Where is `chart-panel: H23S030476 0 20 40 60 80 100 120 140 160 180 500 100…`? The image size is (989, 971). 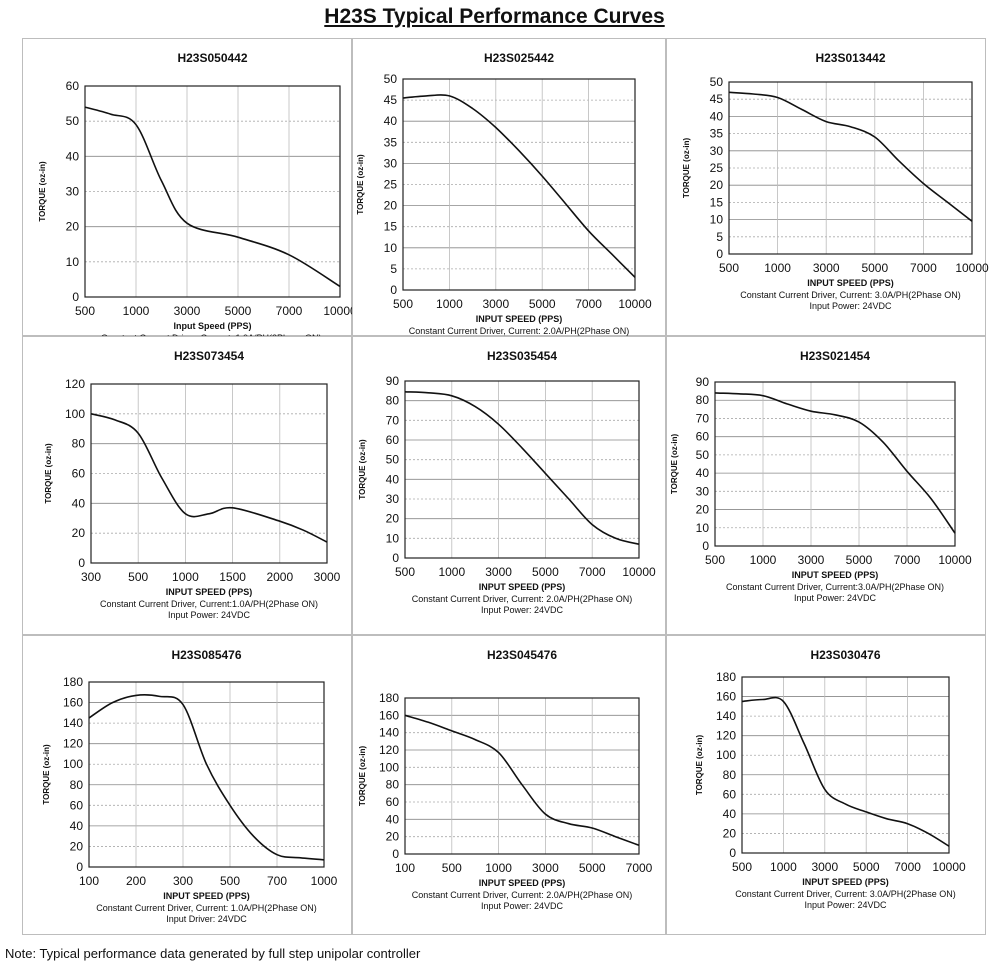 chart-panel: H23S030476 0 20 40 60 80 100 120 140 160 180 500 100… is located at coordinates (826, 785).